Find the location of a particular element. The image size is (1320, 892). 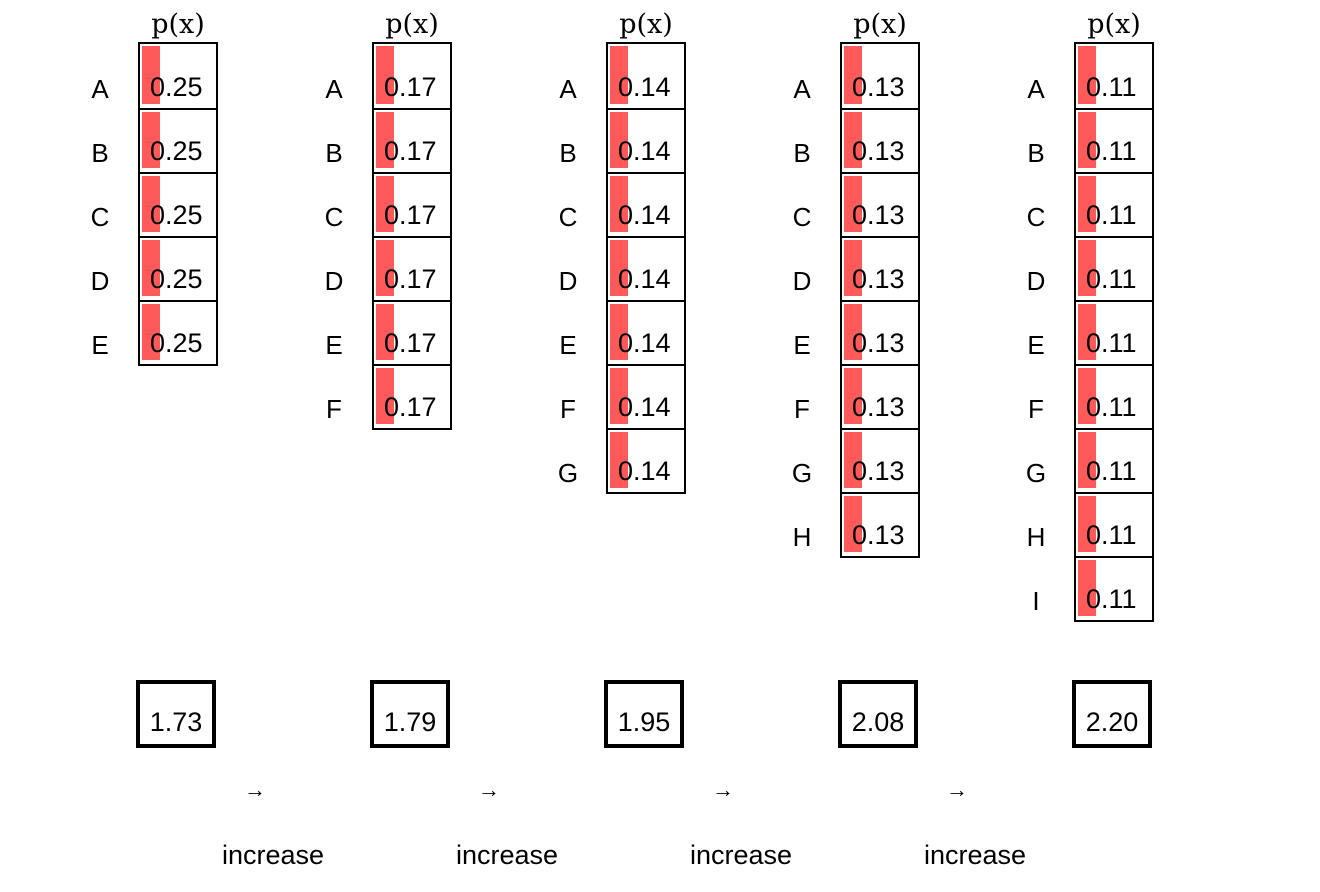

entropy-value: 2.20 is located at coordinates (1112, 722).